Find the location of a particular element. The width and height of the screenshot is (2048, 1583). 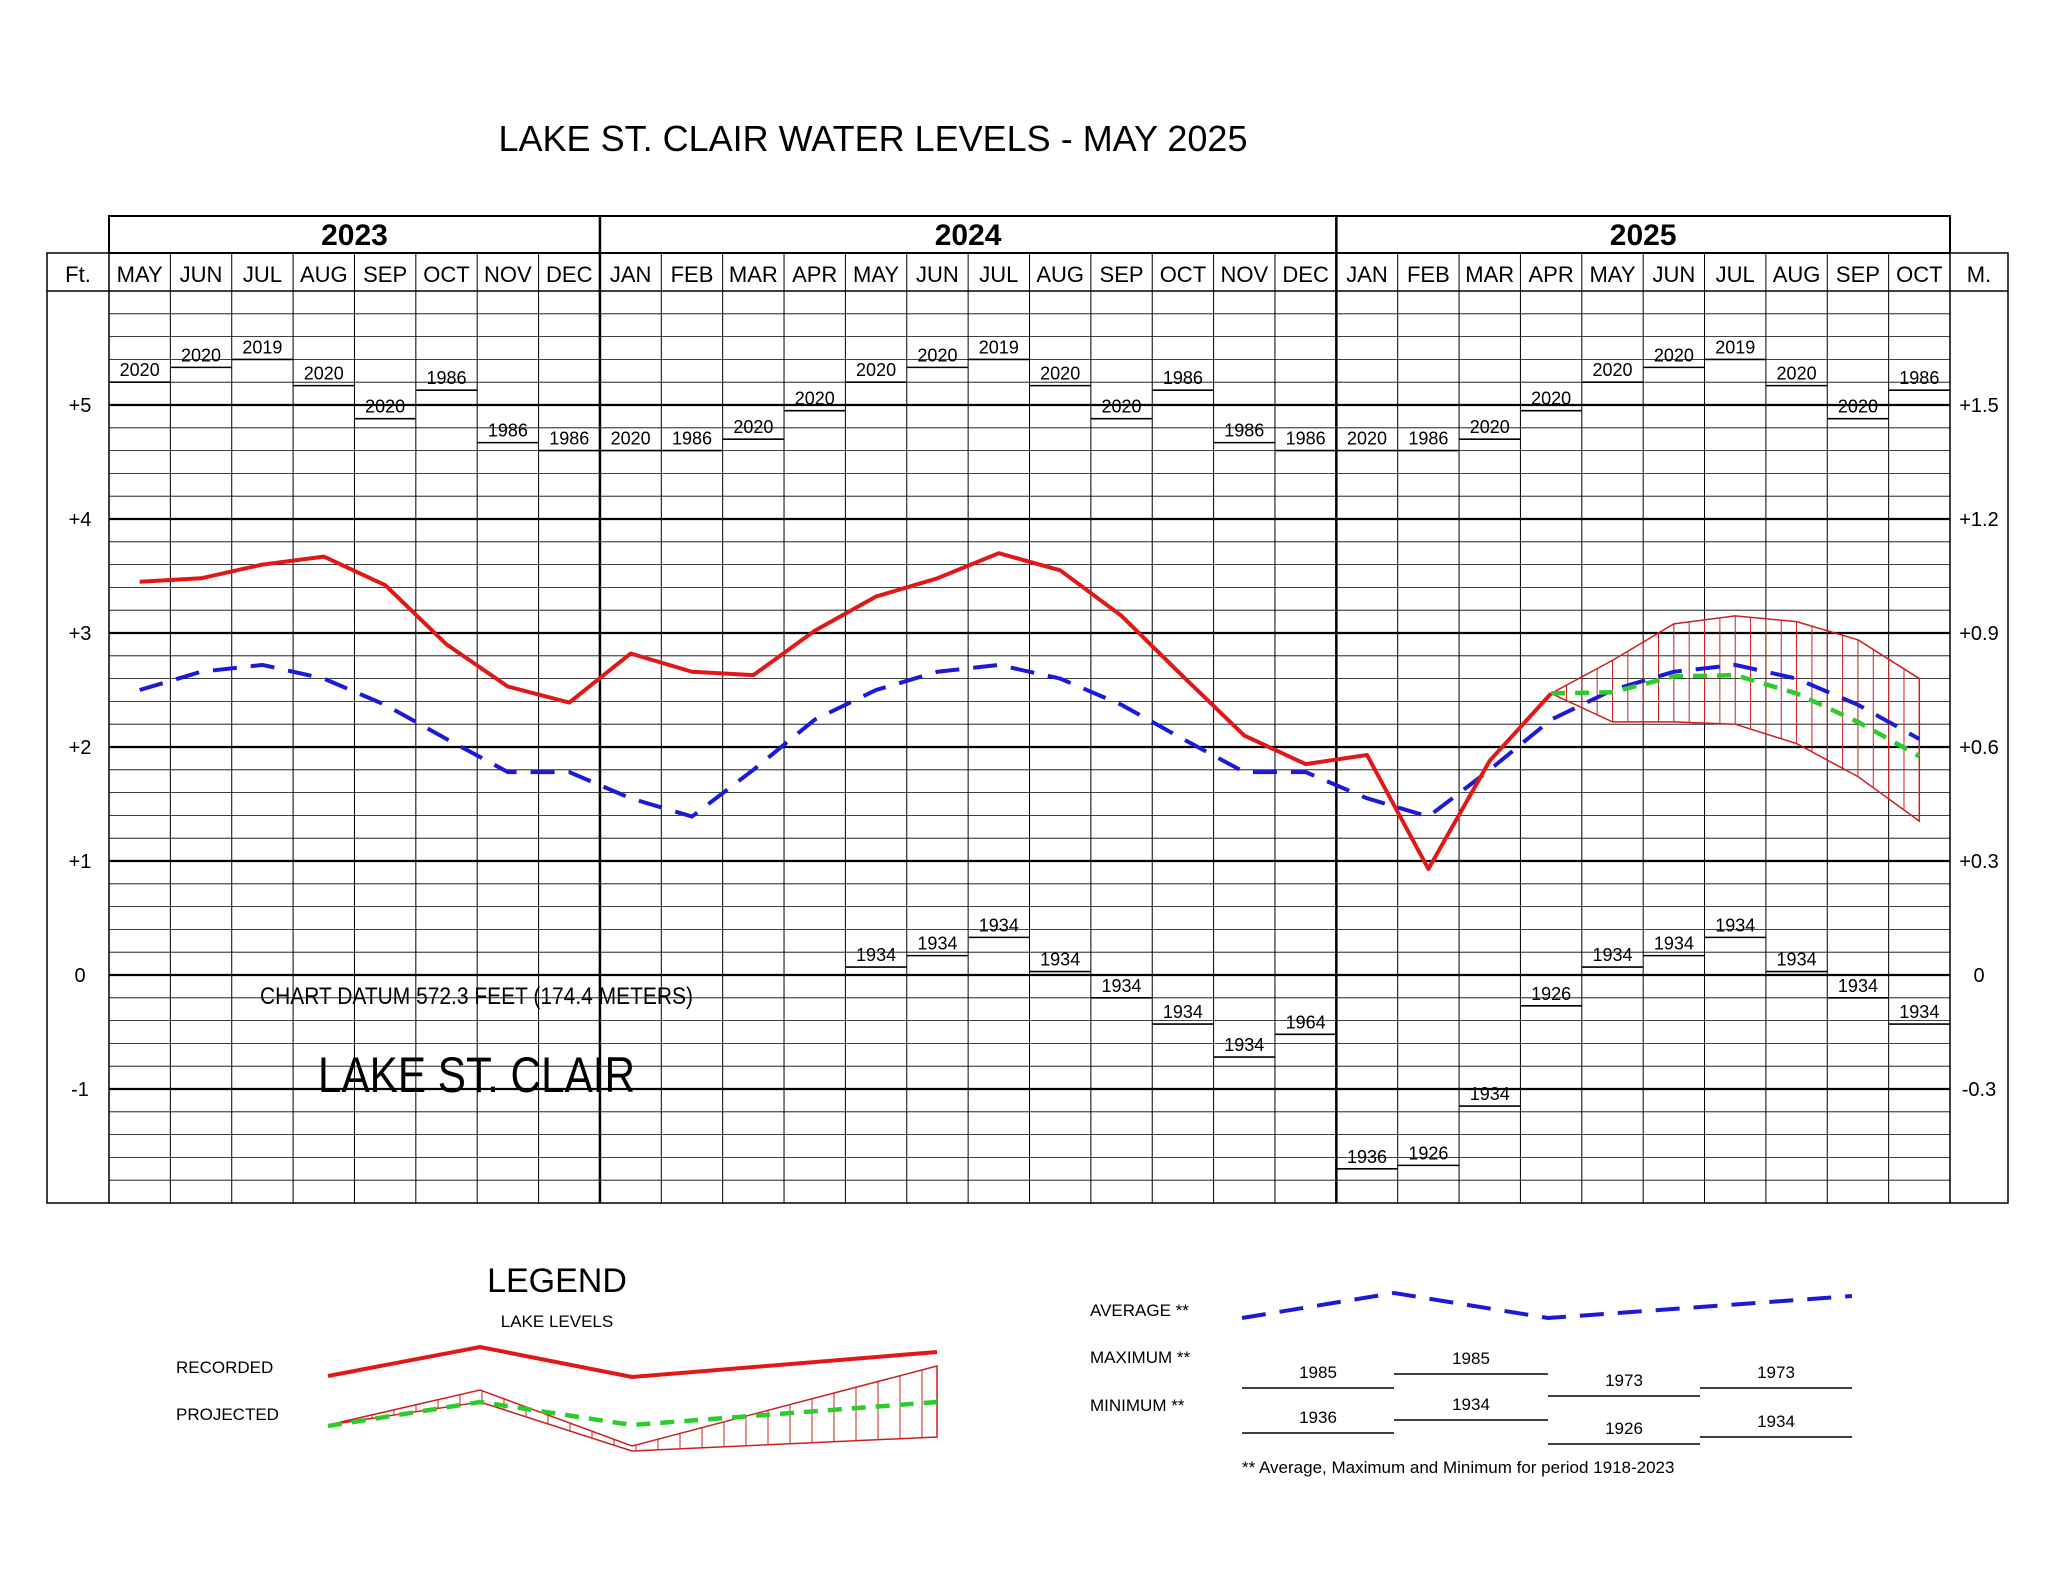

legend-min-year: 1934 is located at coordinates (1471, 1404).